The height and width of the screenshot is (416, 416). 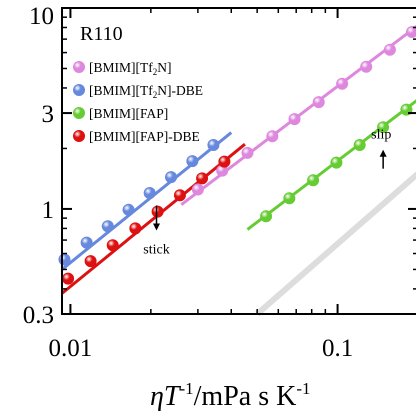 What do you see at coordinates (71, 348) in the screenshot?
I see `x-tick-label-0: 0.01` at bounding box center [71, 348].